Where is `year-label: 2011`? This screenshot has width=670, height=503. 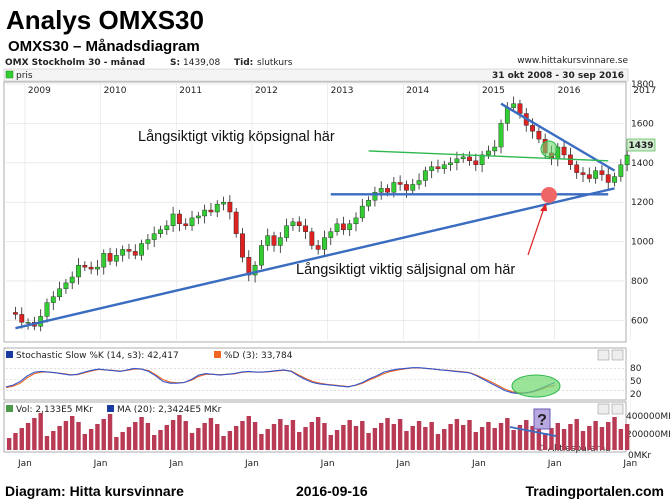 year-label: 2011 is located at coordinates (190, 91).